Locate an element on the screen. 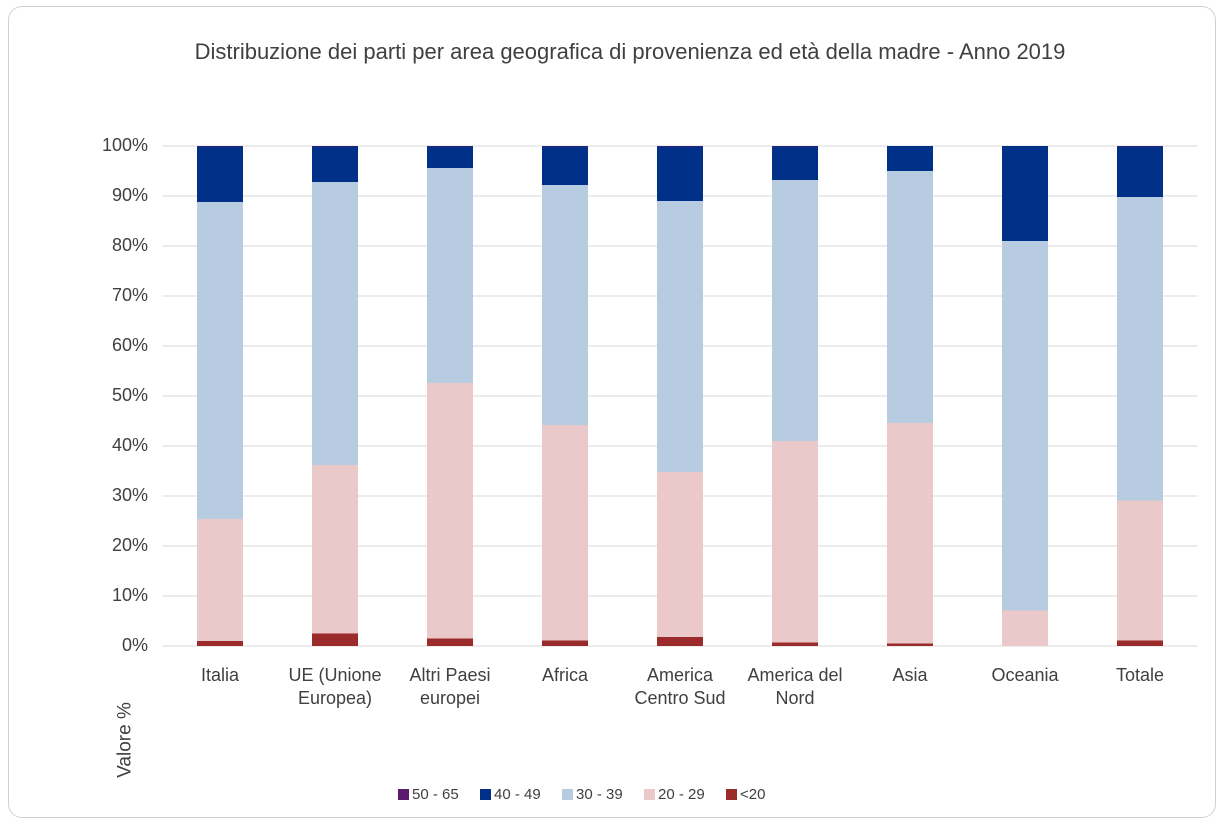  y-tick-label: 20% is located at coordinates (129, 545).